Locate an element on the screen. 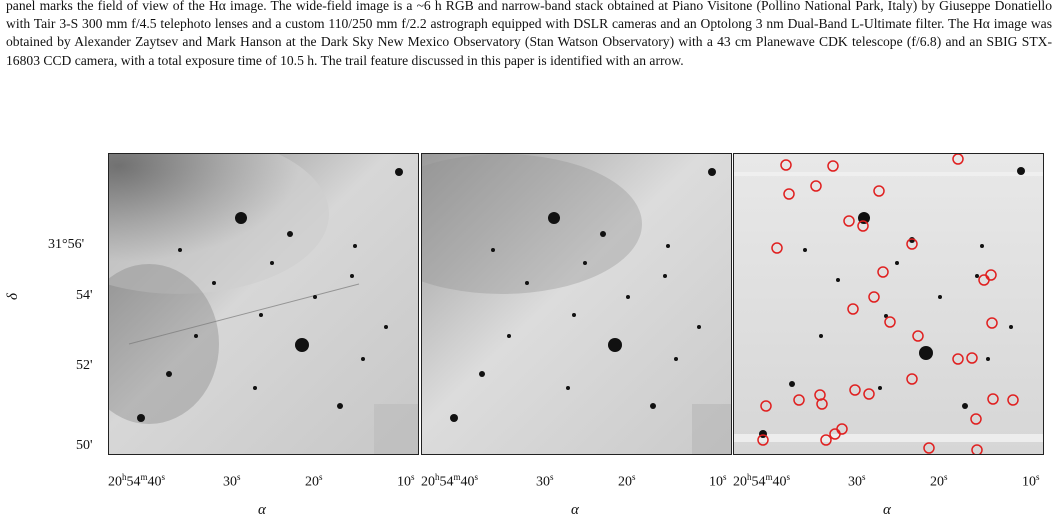 This screenshot has width=1056, height=524. y-tick-label: 54' is located at coordinates (84, 295).